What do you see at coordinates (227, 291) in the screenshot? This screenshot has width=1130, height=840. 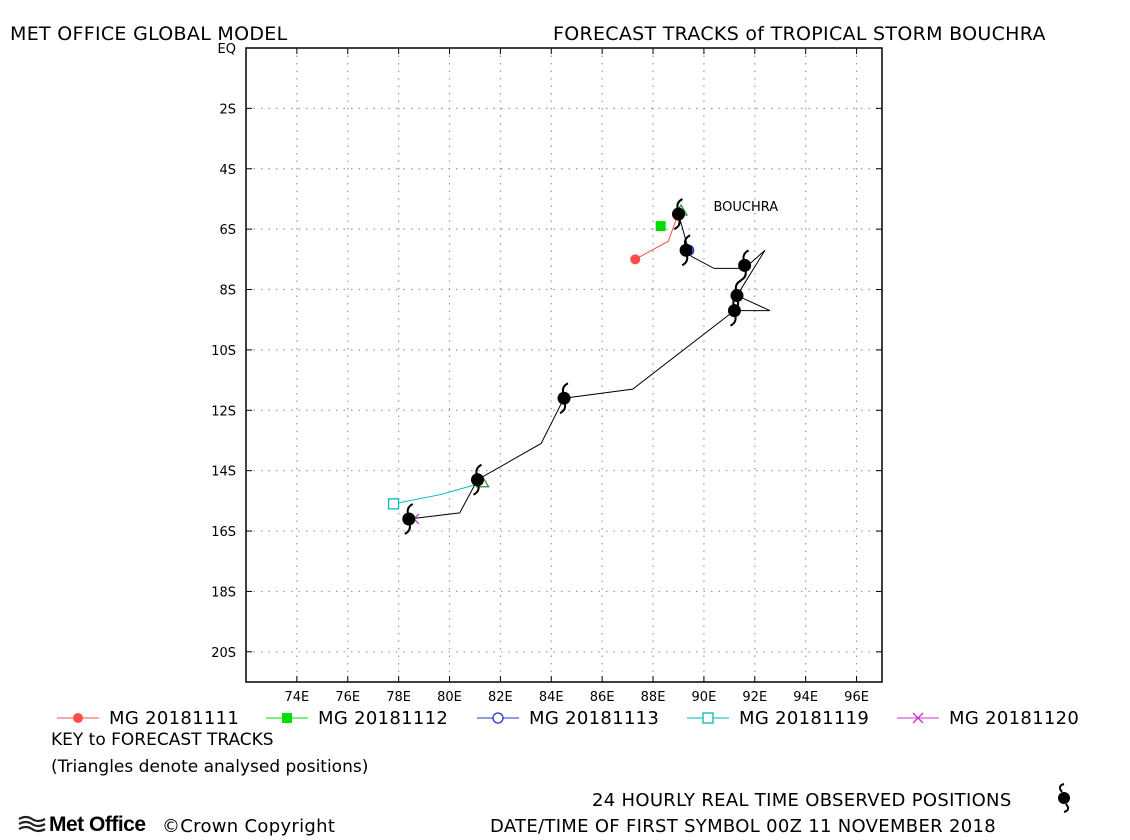 I see `lat-tick-label: 8S` at bounding box center [227, 291].